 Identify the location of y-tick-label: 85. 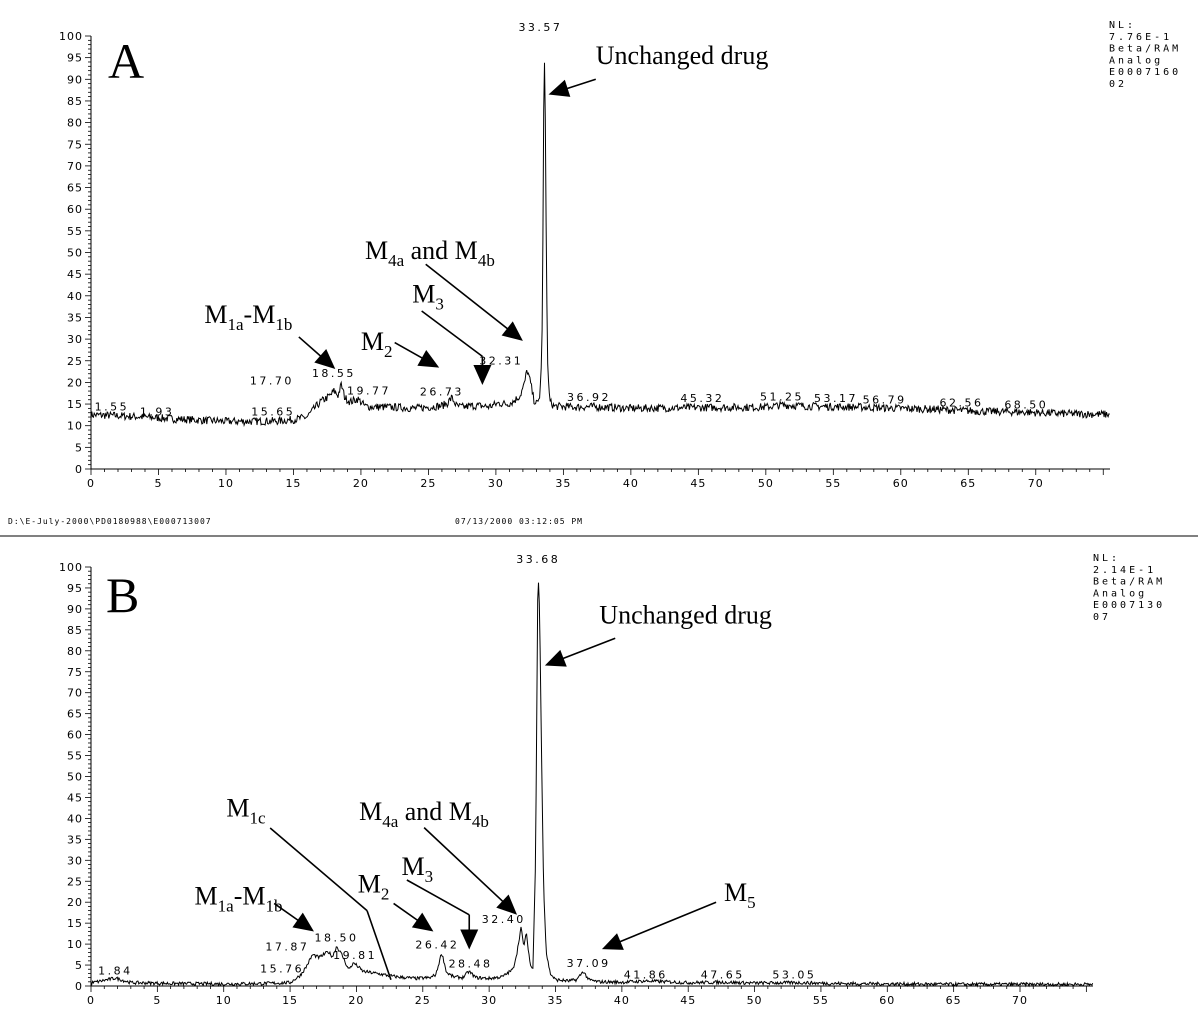
(75, 101).